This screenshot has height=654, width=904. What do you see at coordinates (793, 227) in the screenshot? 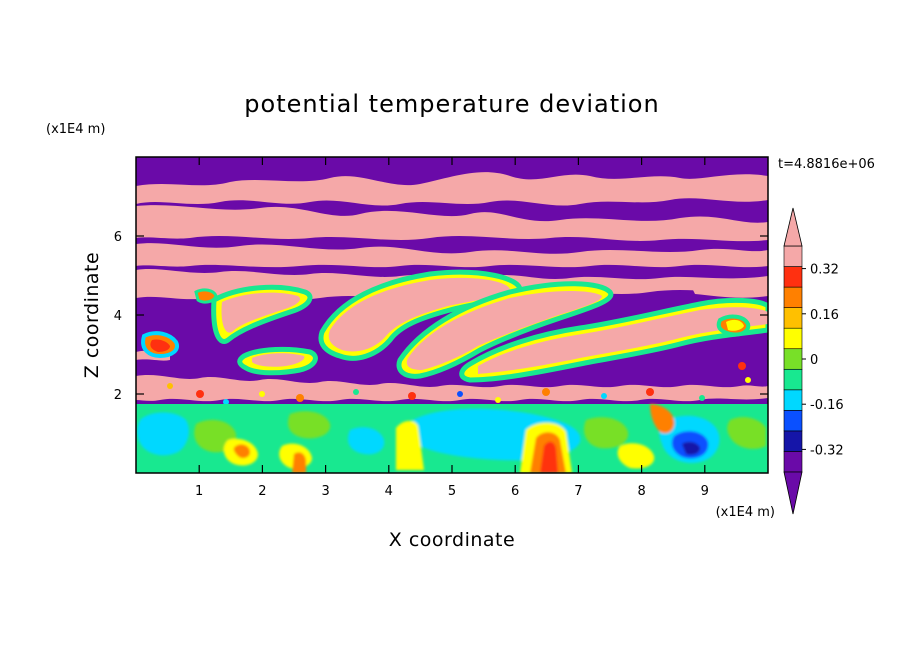
I see `colorbar-over-triangle` at bounding box center [793, 227].